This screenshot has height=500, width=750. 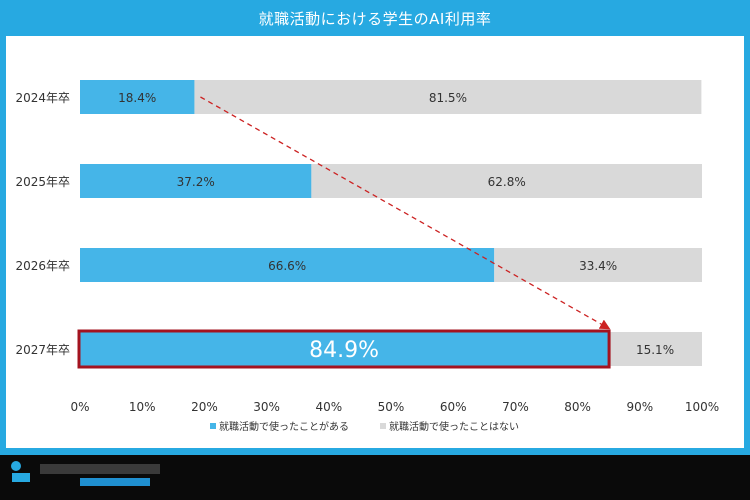 I want to click on data-label: 37.2%, so click(x=196, y=182).